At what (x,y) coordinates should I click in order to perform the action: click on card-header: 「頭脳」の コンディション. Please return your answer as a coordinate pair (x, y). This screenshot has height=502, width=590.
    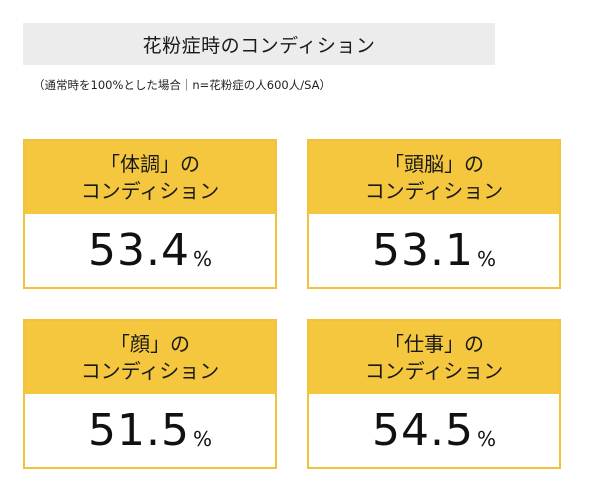
    Looking at the image, I should click on (434, 177).